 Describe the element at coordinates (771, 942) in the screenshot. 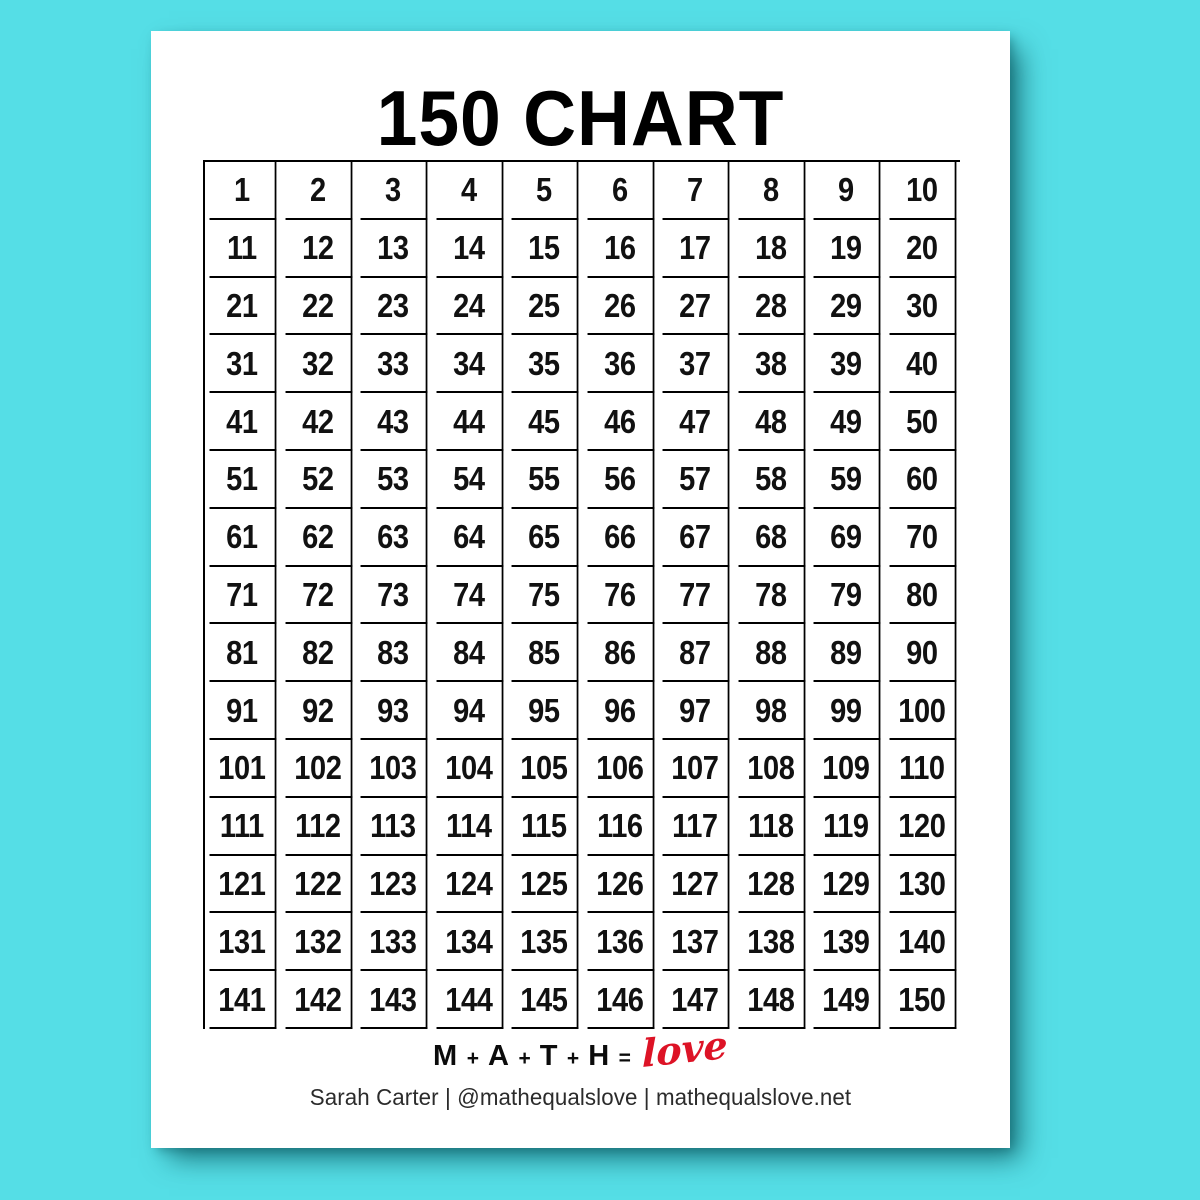

I see `number-cell: 138` at that location.